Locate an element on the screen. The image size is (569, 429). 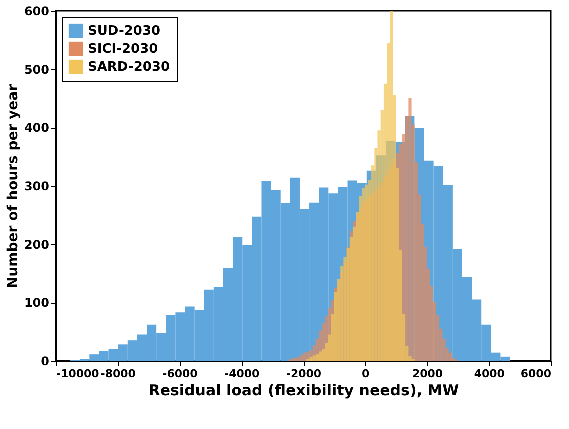
x-tick-label: -2000 is located at coordinates (304, 374).